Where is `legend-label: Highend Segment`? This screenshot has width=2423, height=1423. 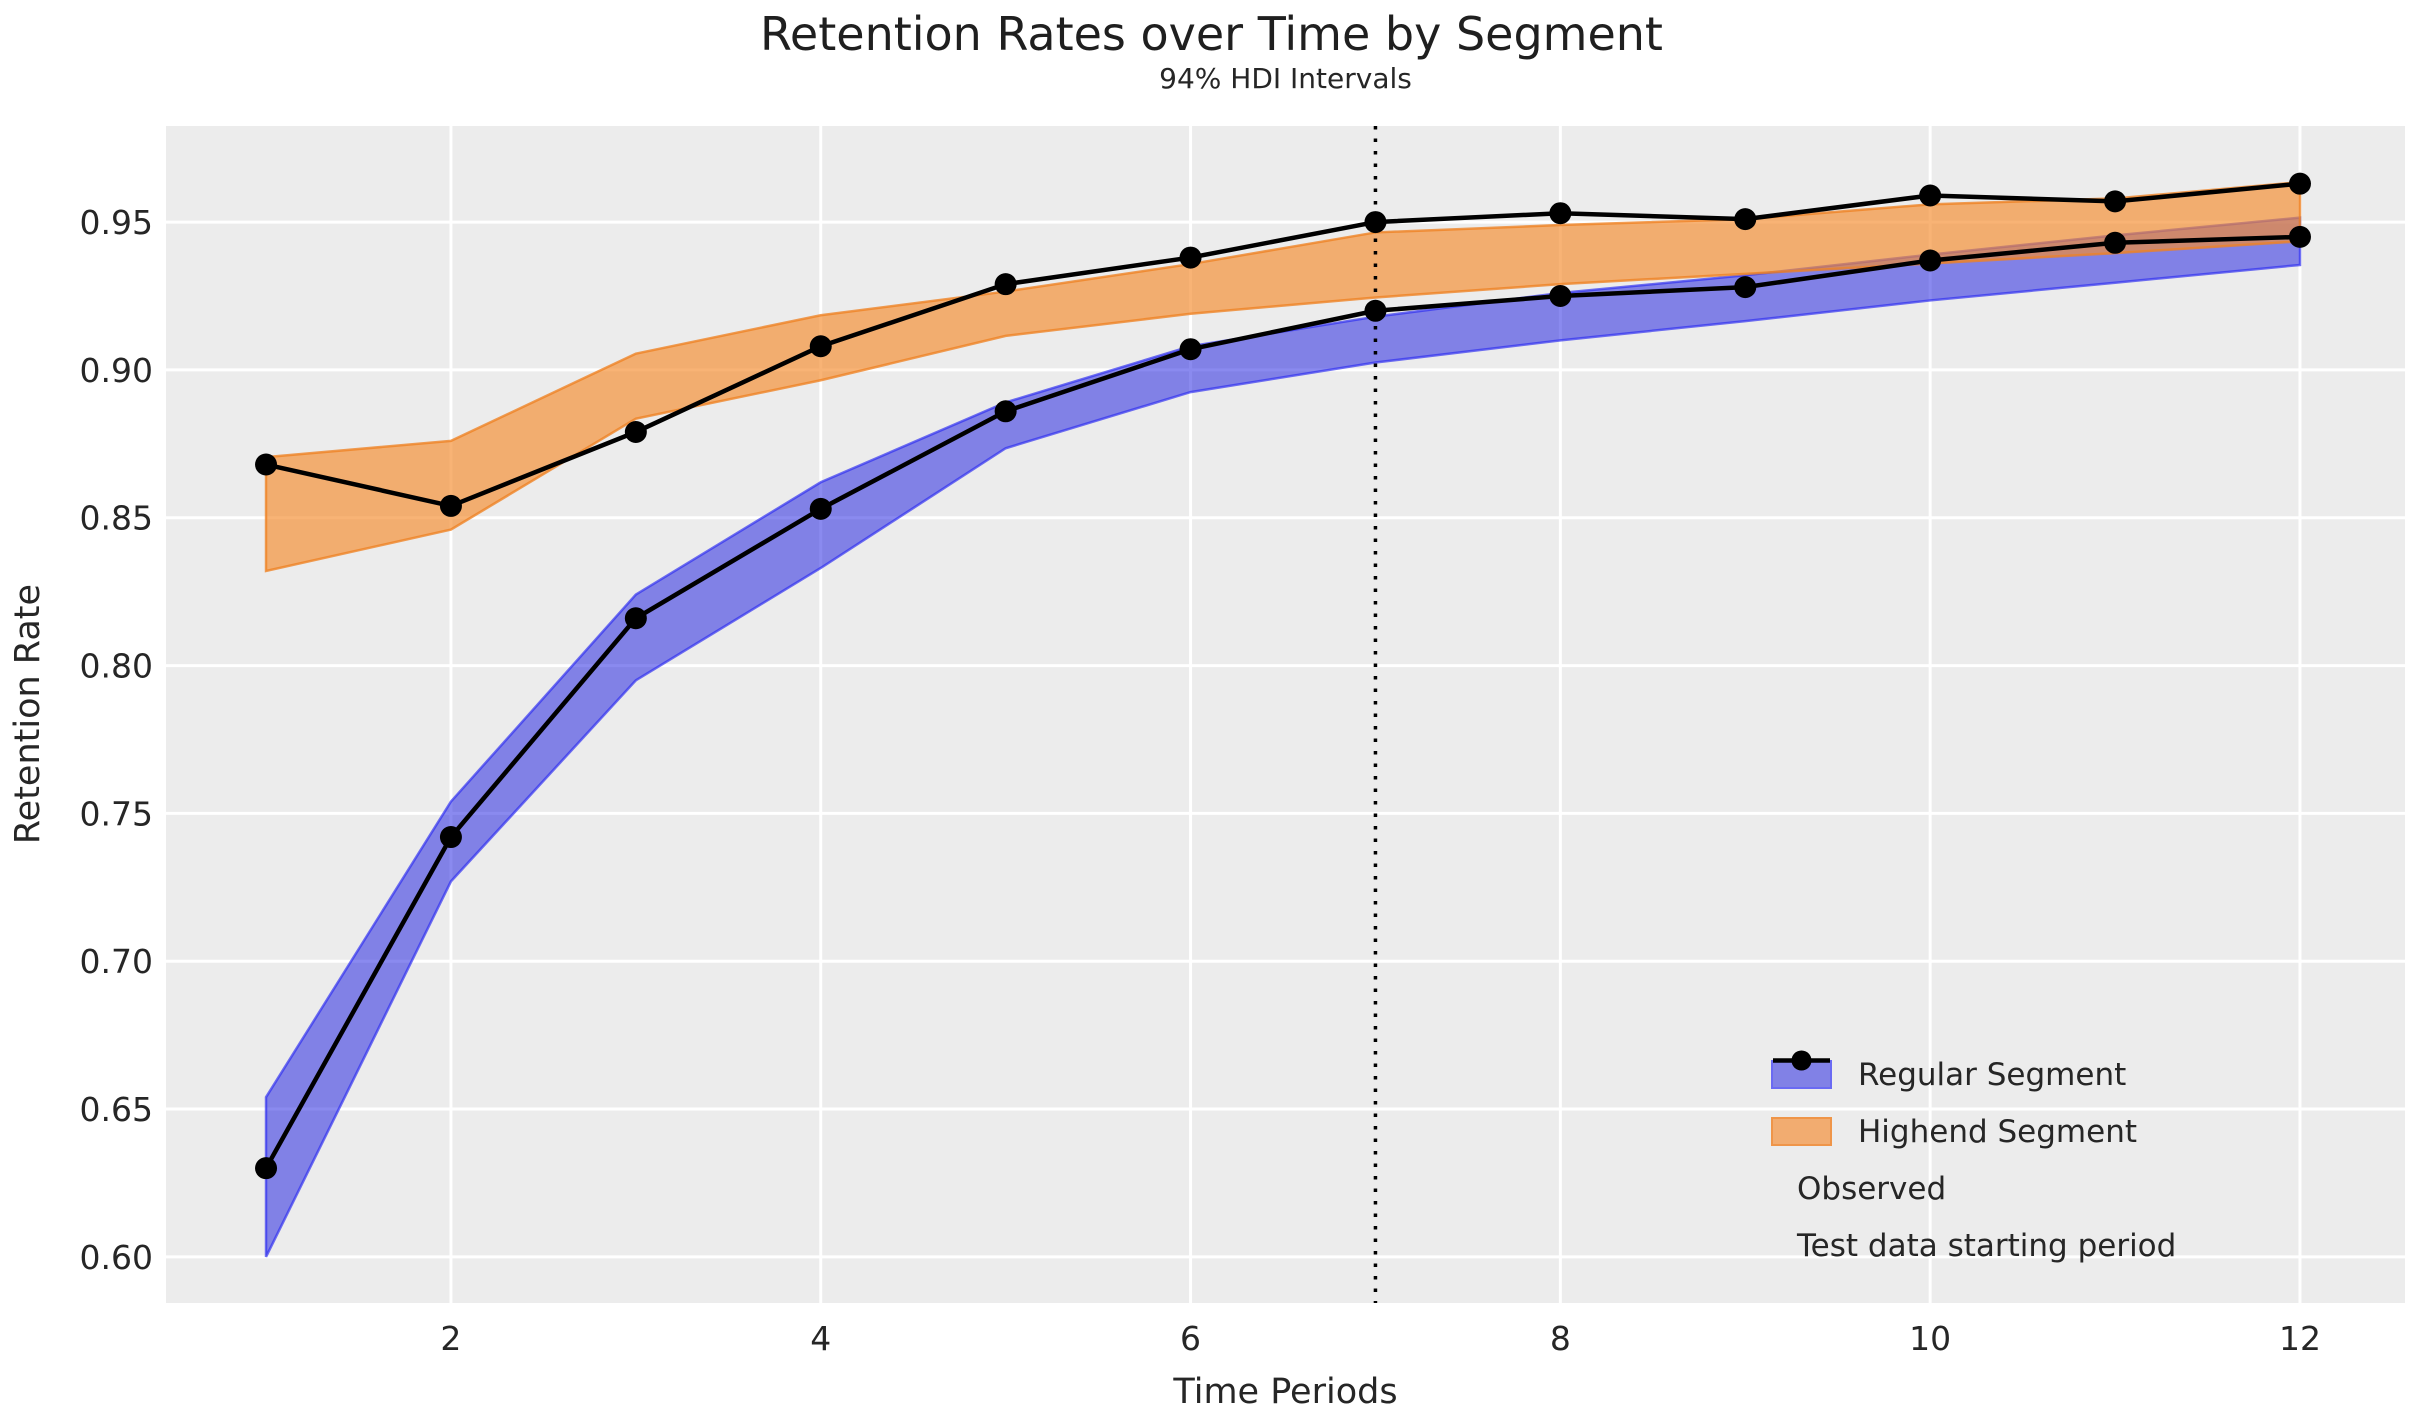 legend-label: Highend Segment is located at coordinates (1997, 1131).